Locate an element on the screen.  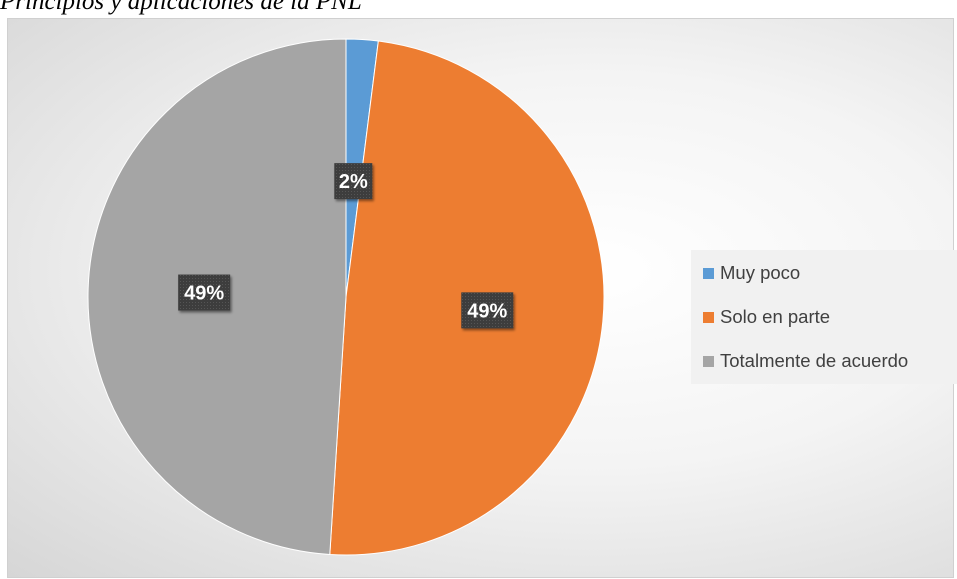
legend-swatch-solo-en-parte is located at coordinates (708, 317).